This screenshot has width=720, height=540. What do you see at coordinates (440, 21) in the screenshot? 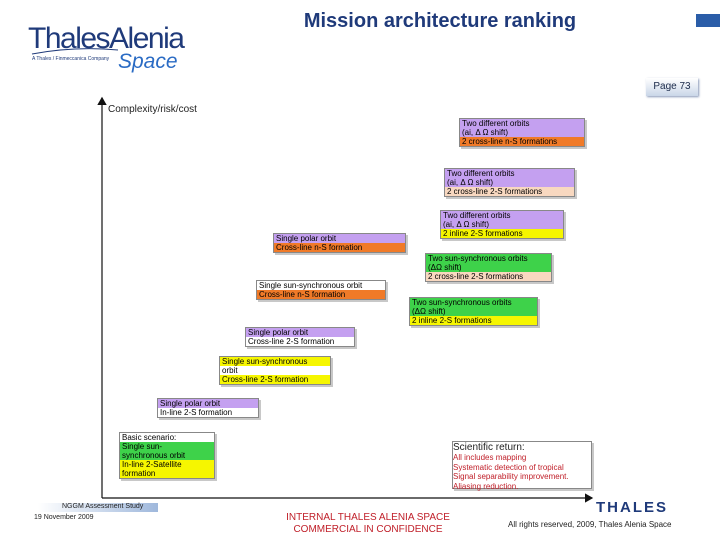
I see `page-title: Mission architecture ranking` at bounding box center [440, 21].